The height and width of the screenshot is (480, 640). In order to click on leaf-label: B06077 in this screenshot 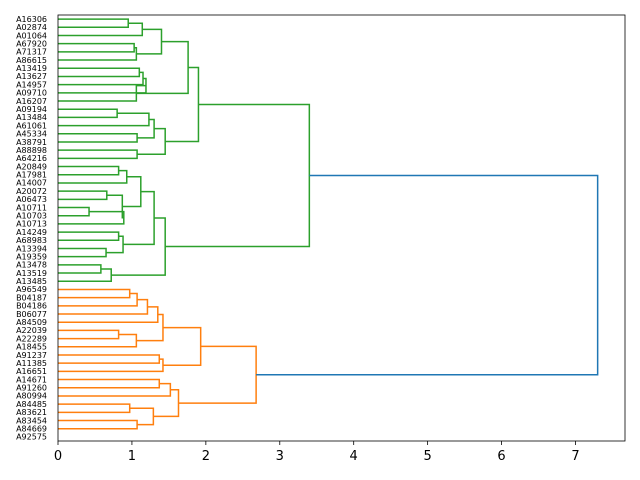, I will do `click(31, 314)`.